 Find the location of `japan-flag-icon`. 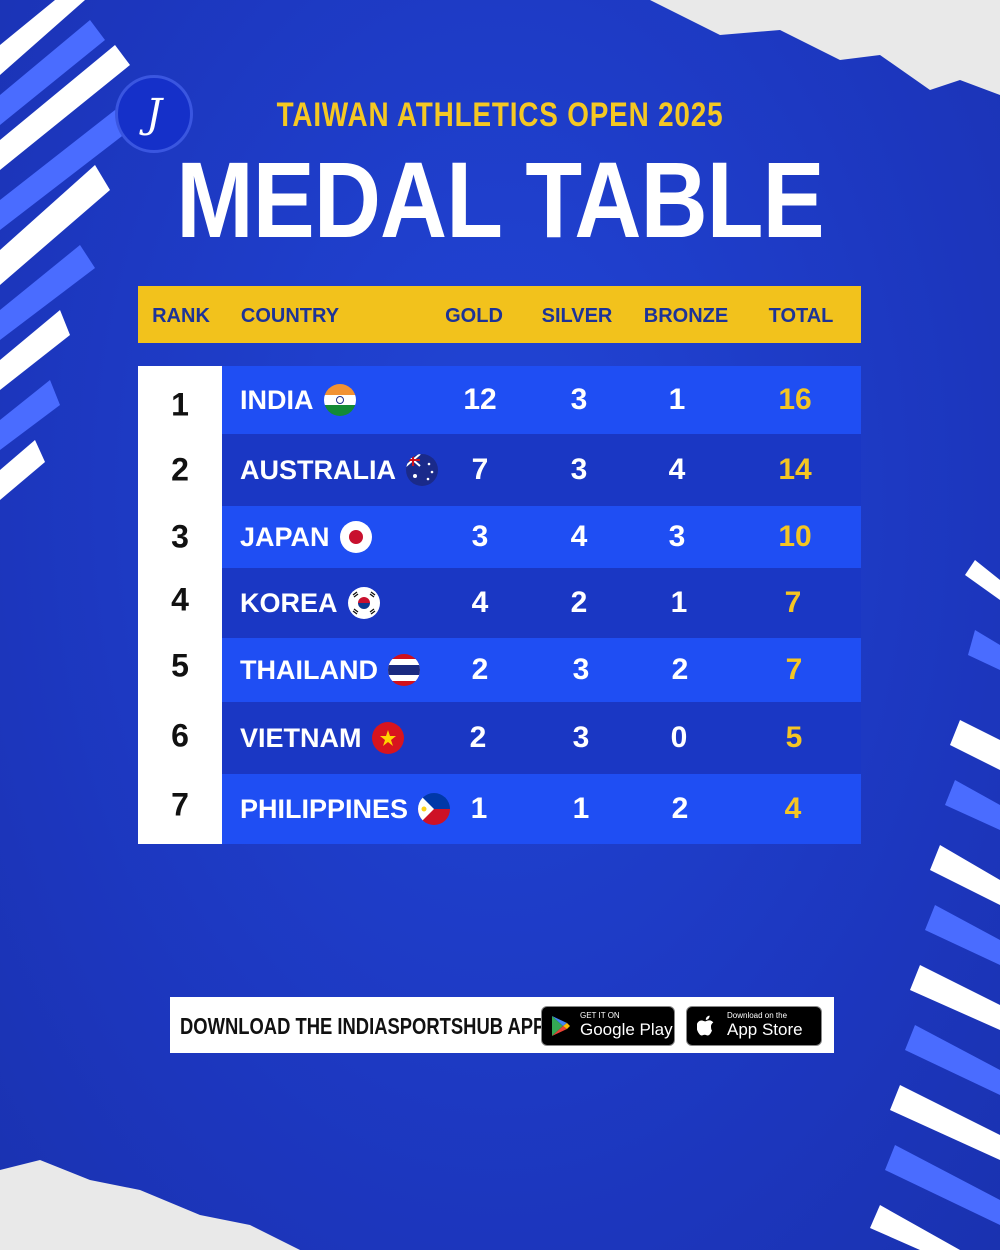

japan-flag-icon is located at coordinates (355, 537).